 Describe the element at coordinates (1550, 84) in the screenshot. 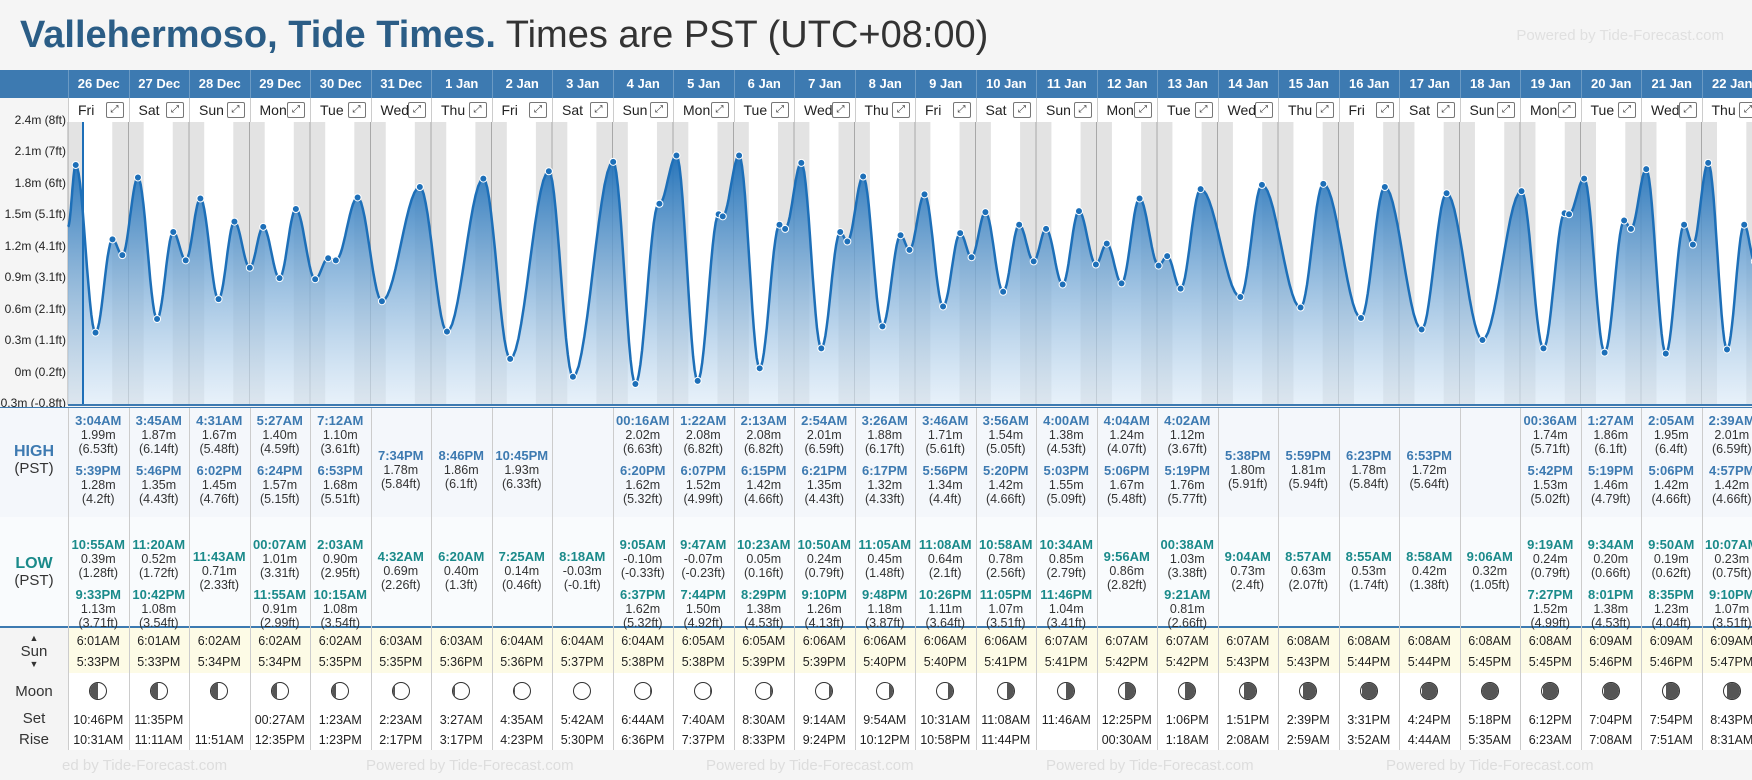

I see `date-header: 19 Jan` at that location.